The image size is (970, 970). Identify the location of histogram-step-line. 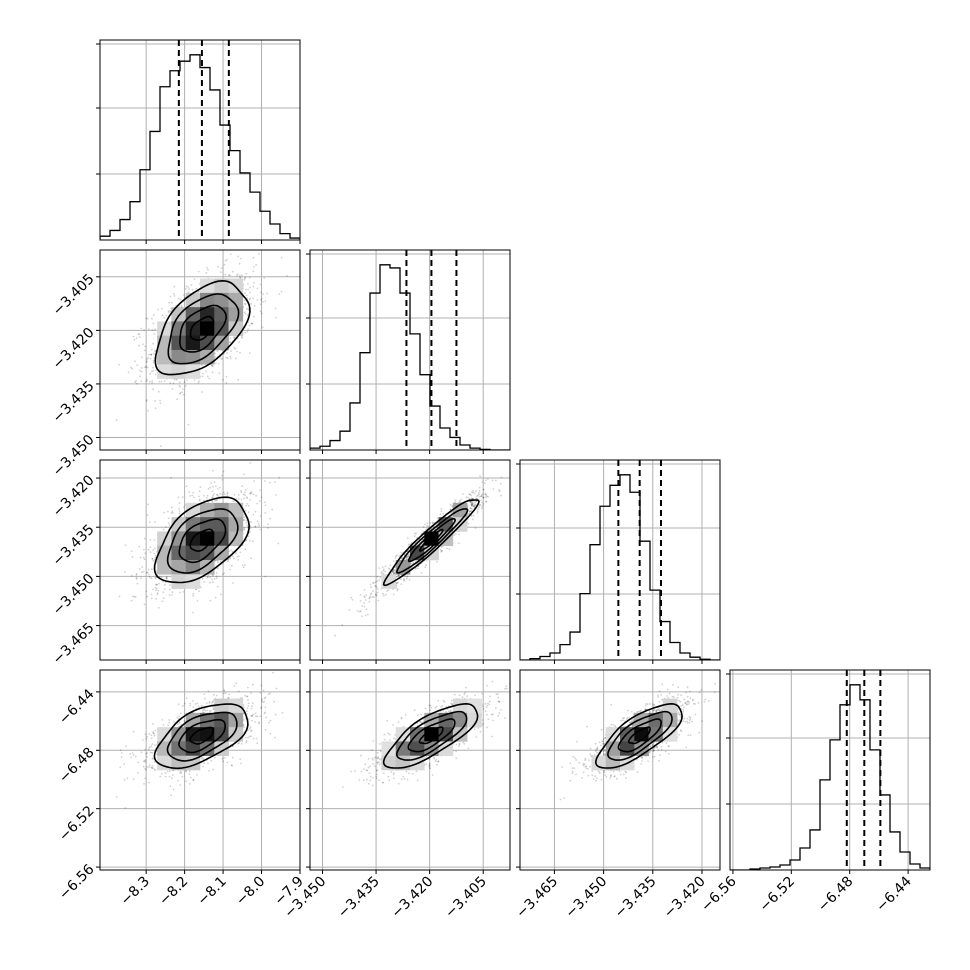
(410, 357).